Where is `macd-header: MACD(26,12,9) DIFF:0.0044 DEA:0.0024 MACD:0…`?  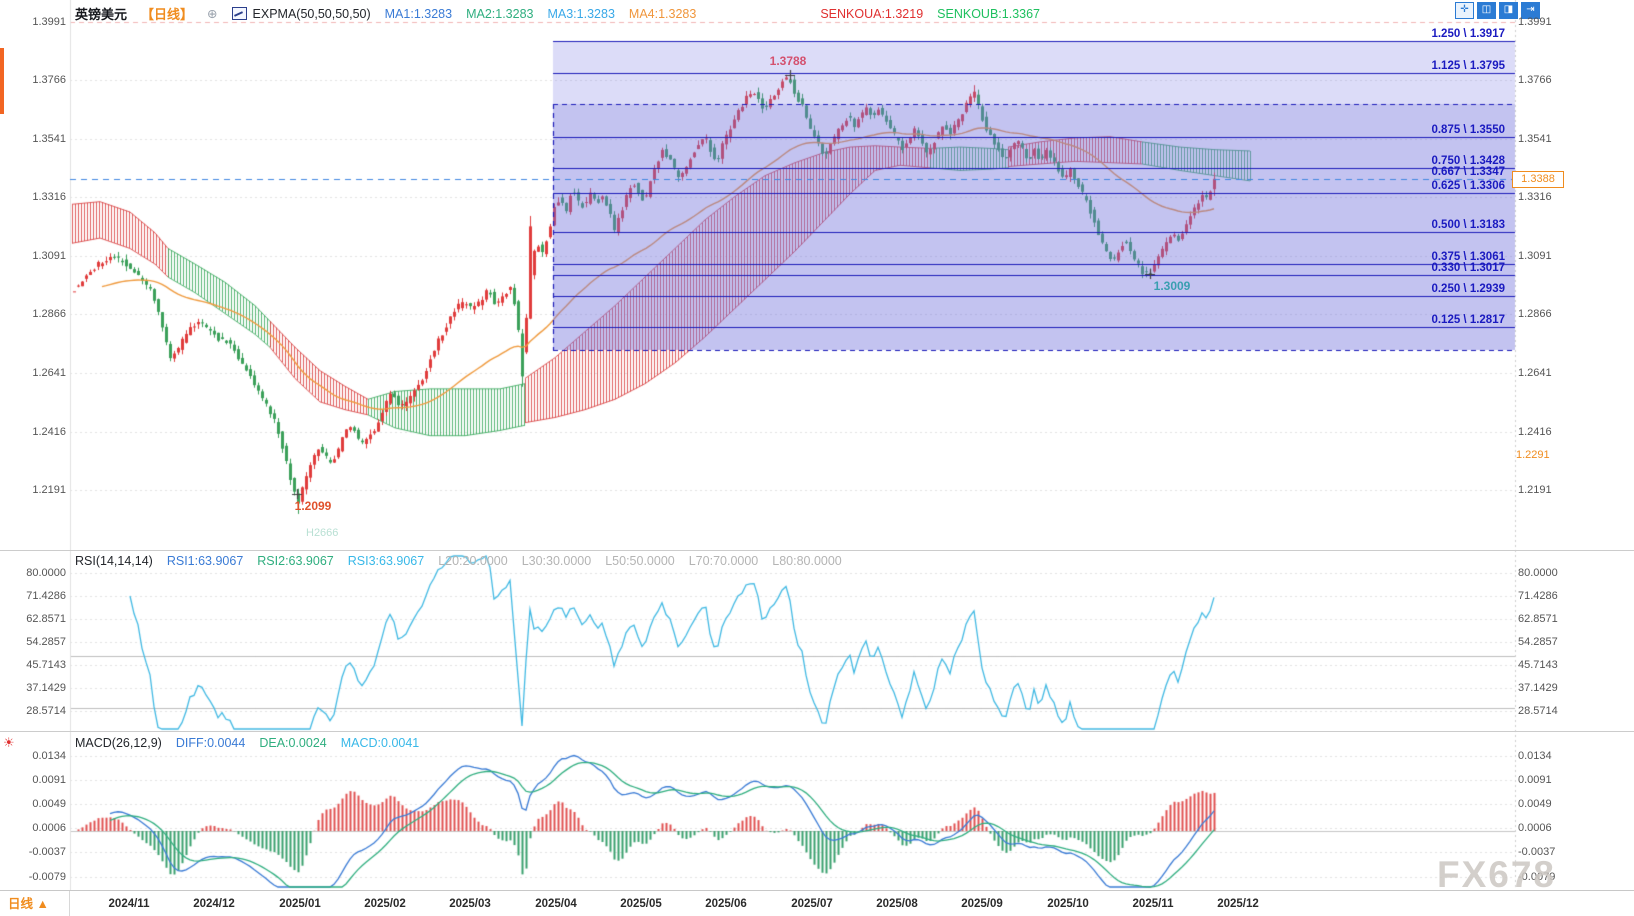
macd-header: MACD(26,12,9) DIFF:0.0044 DEA:0.0024 MACD:0… is located at coordinates (254, 743).